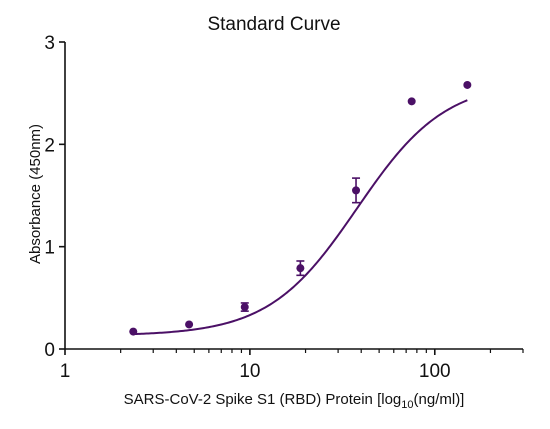 The height and width of the screenshot is (429, 550). Describe the element at coordinates (49, 43) in the screenshot. I see `y-tick-label: 3` at that location.